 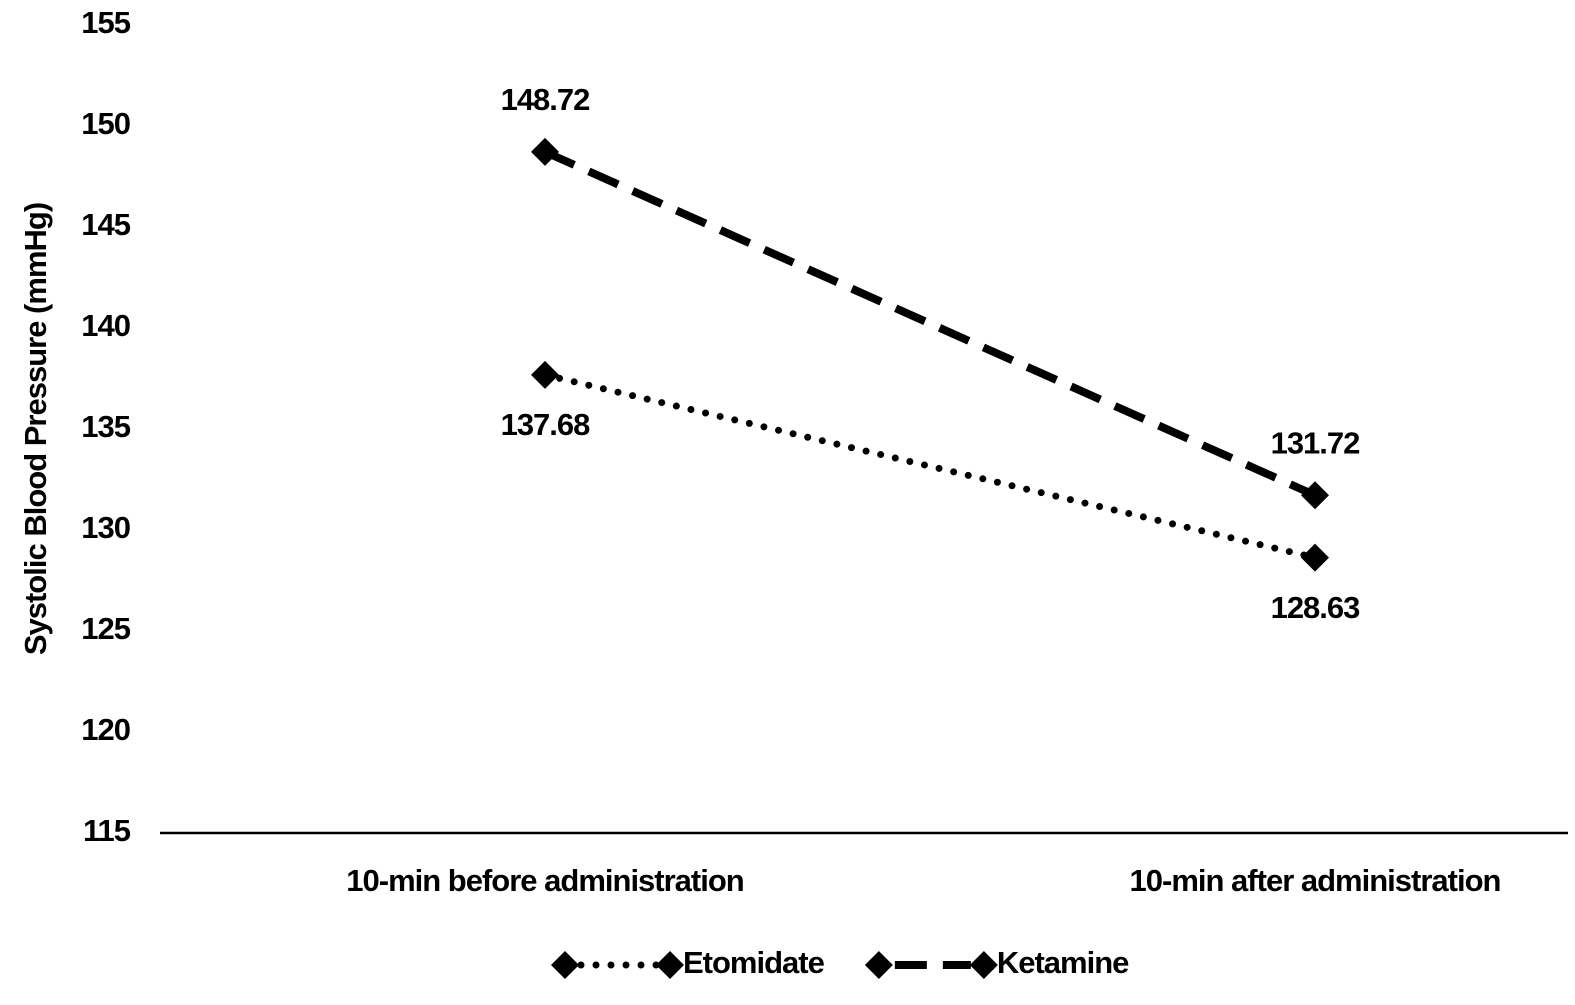 I want to click on legend-label: Etomidate, so click(x=754, y=962).